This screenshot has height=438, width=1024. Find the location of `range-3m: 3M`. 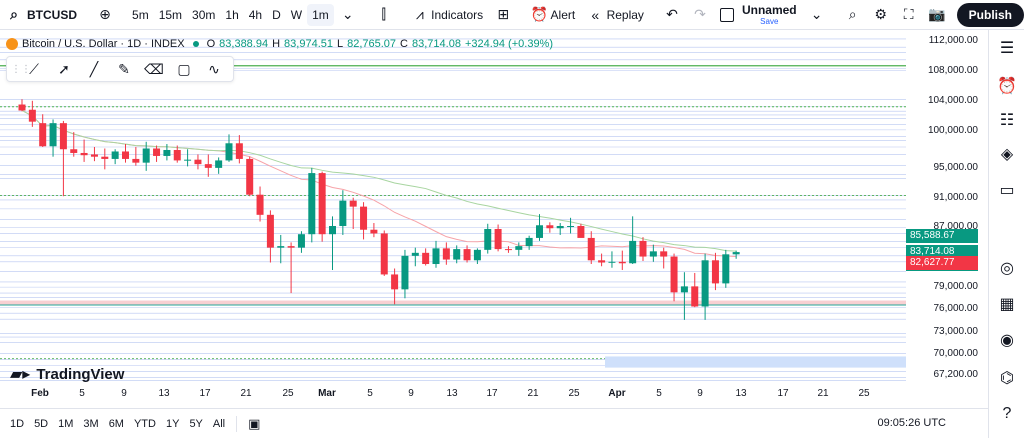

range-3m: 3M is located at coordinates (91, 423).